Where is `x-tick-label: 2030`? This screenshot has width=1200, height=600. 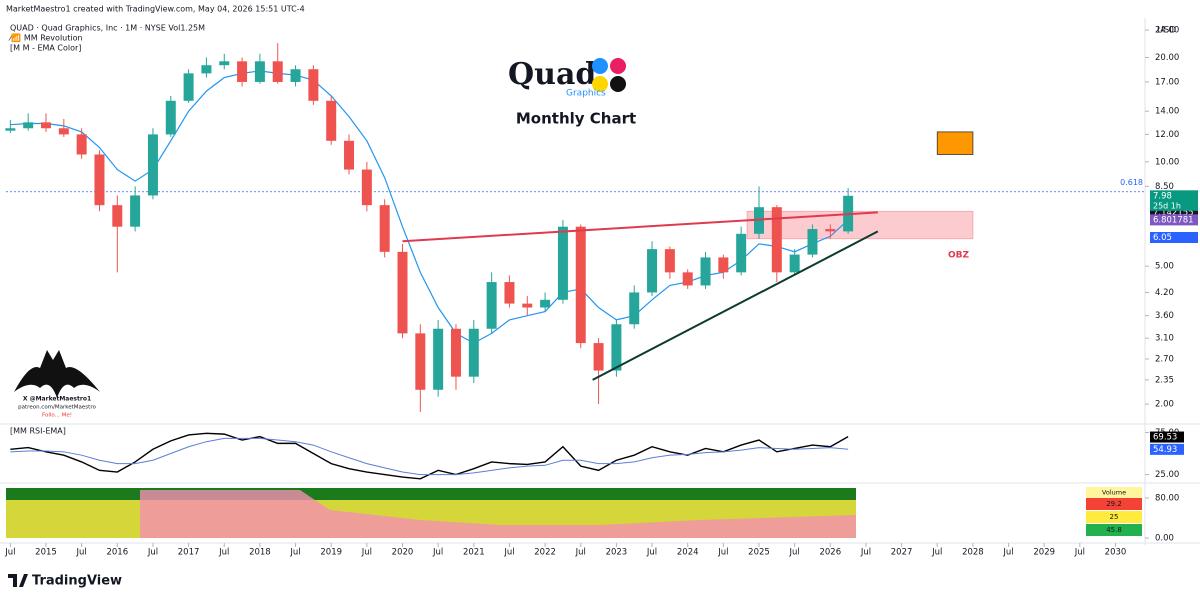
x-tick-label: 2030 is located at coordinates (1116, 553).